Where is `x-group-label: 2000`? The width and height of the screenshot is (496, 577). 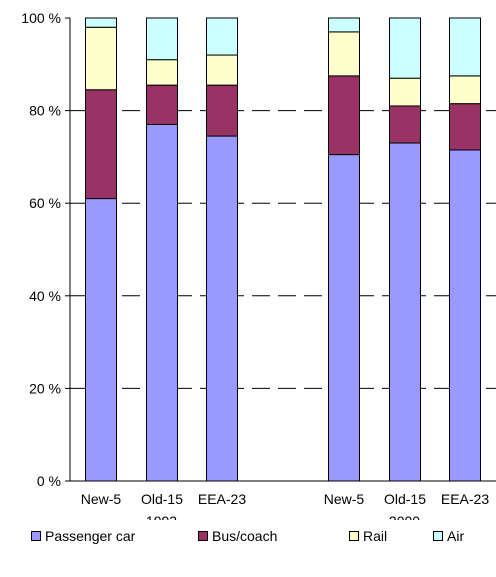
x-group-label: 2000 is located at coordinates (404, 516).